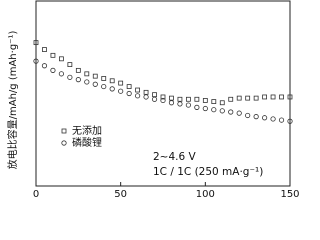  What do you see at coordinates (87, 130) in the screenshot?
I see `legend-label: 无添加` at bounding box center [87, 130].